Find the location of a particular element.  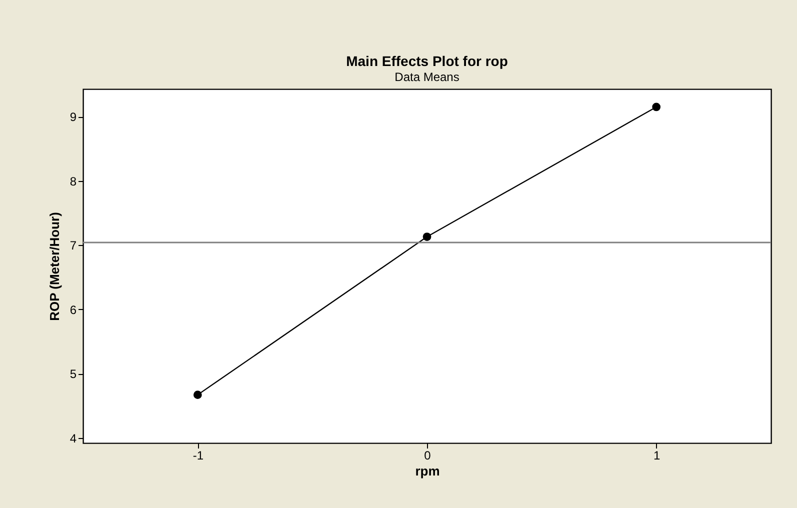

x-tick-label: 0 is located at coordinates (428, 455).